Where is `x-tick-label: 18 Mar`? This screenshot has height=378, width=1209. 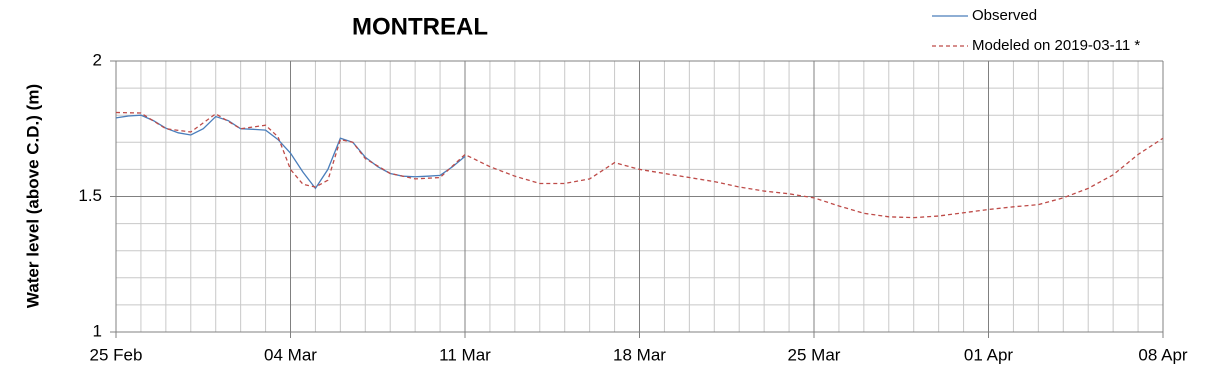 x-tick-label: 18 Mar is located at coordinates (639, 354).